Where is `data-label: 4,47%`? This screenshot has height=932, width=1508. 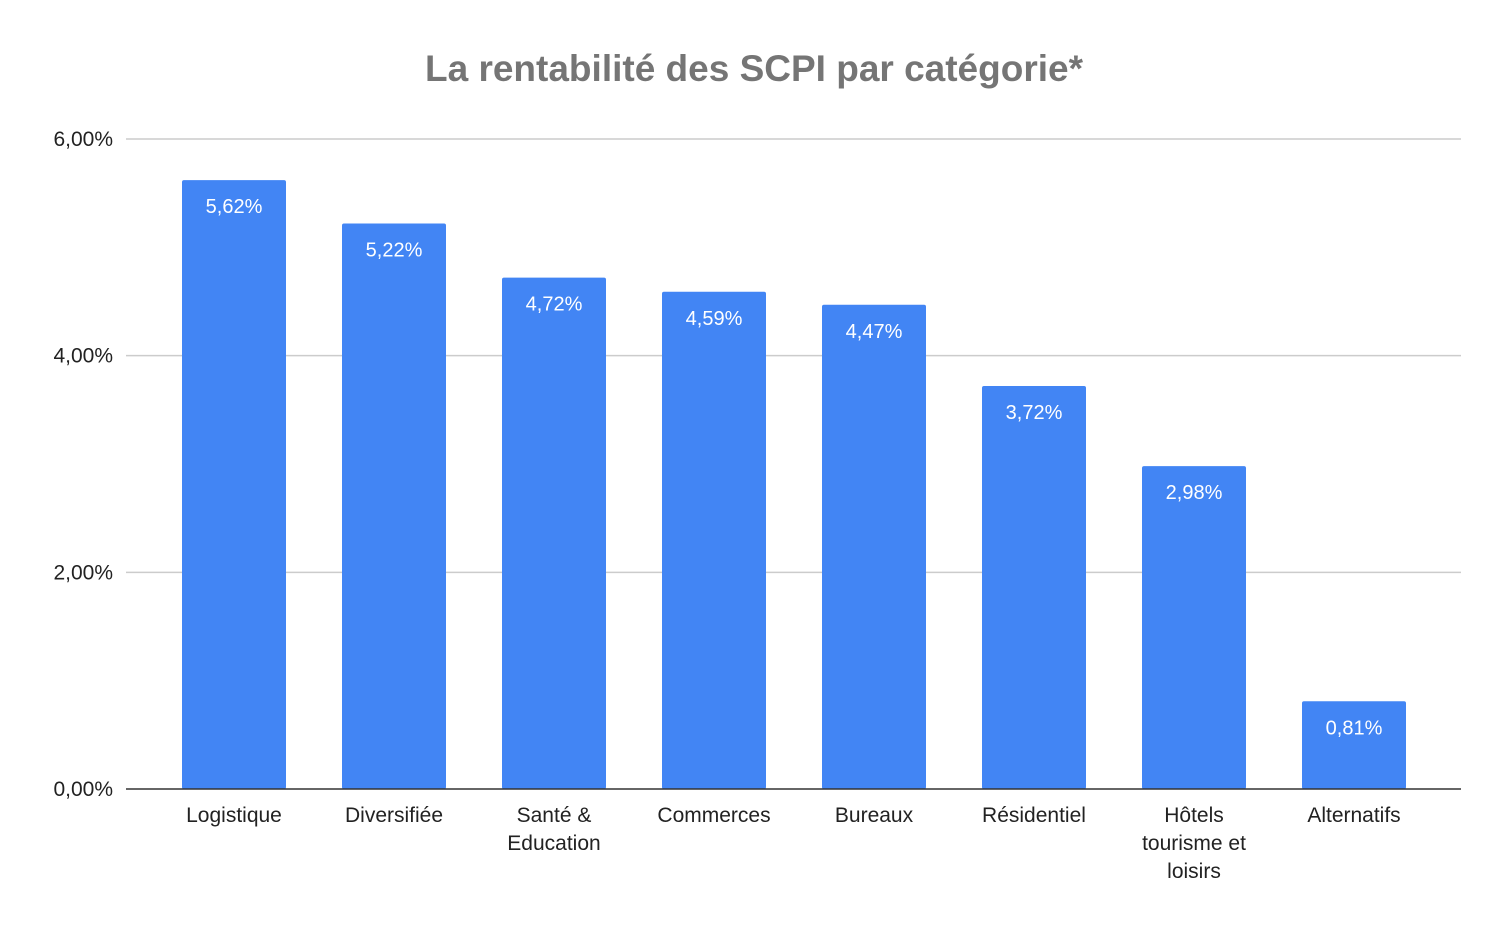 data-label: 4,47% is located at coordinates (874, 332).